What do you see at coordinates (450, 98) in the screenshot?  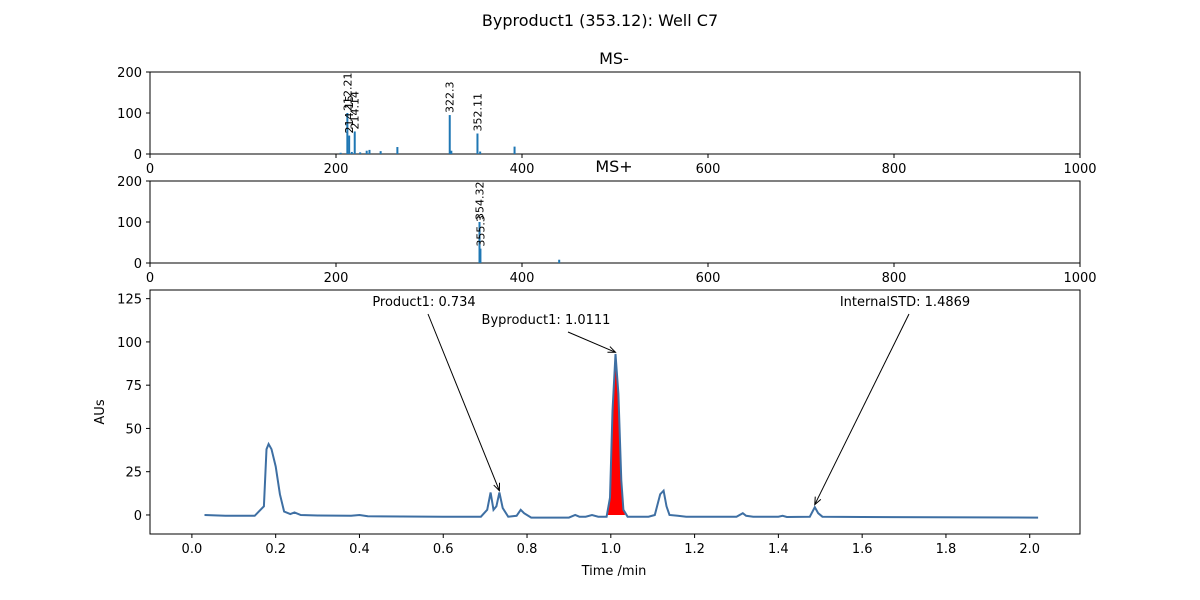 I see `peak-label: 322.3` at bounding box center [450, 98].